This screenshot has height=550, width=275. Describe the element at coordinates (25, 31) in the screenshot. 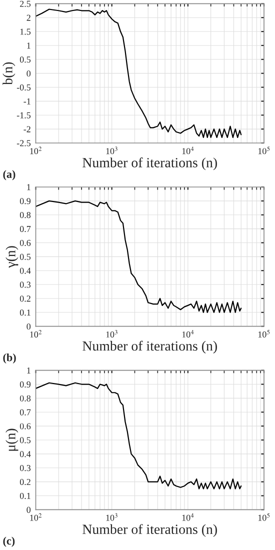

I see `y-tick-label: 1.5` at that location.